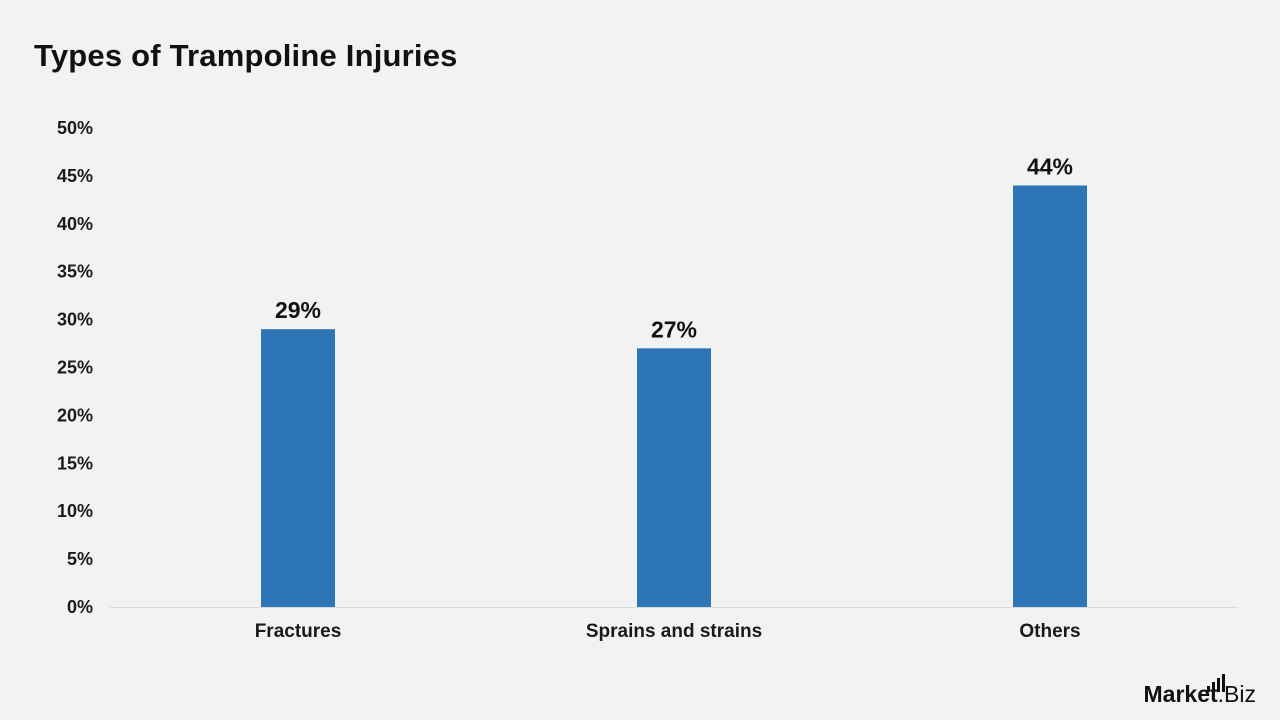 This screenshot has width=1280, height=720. Describe the element at coordinates (1215, 681) in the screenshot. I see `bars-logo-icon` at that location.